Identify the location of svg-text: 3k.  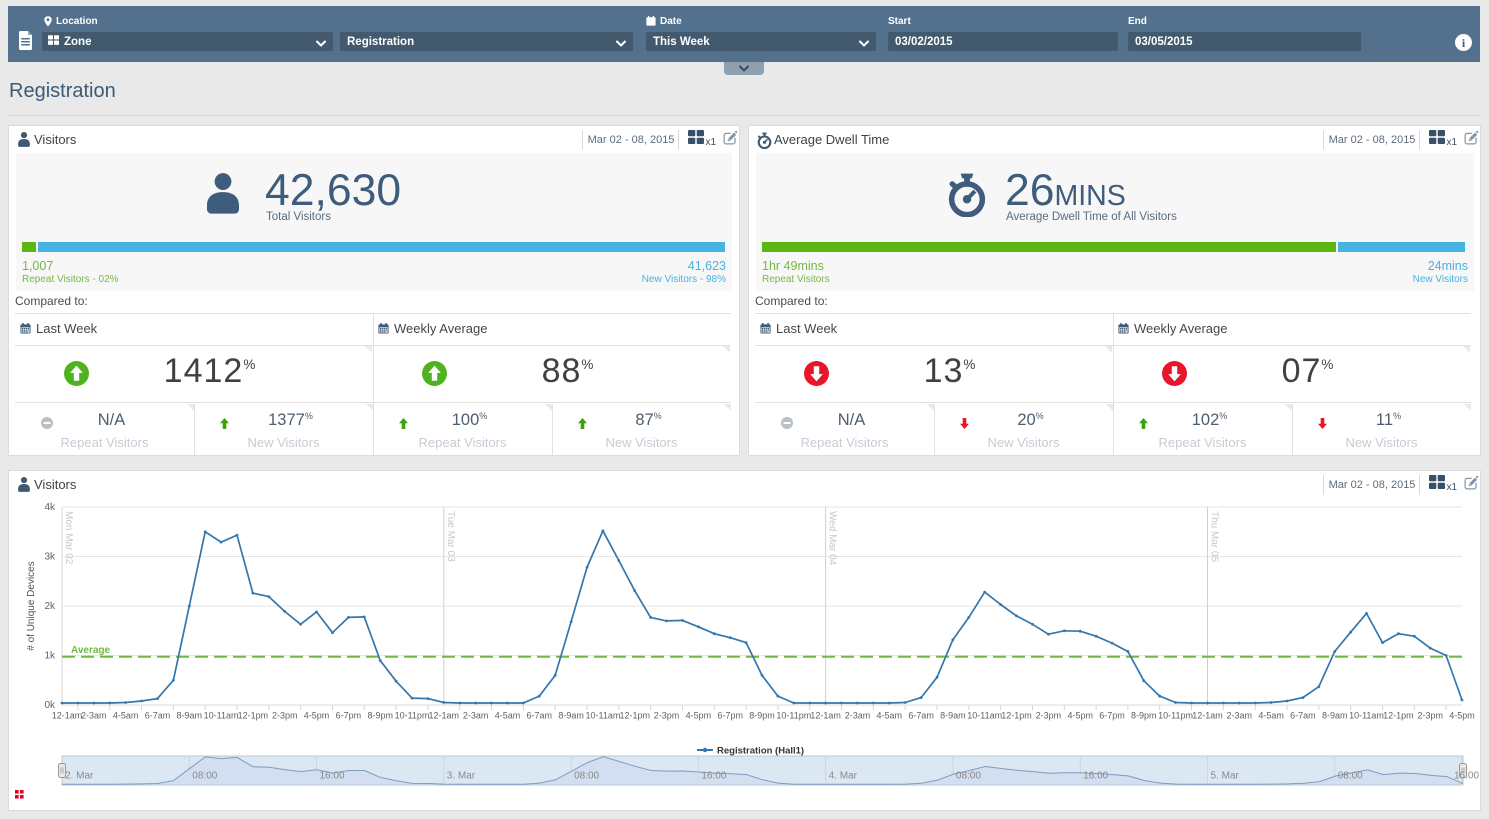
(50, 557).